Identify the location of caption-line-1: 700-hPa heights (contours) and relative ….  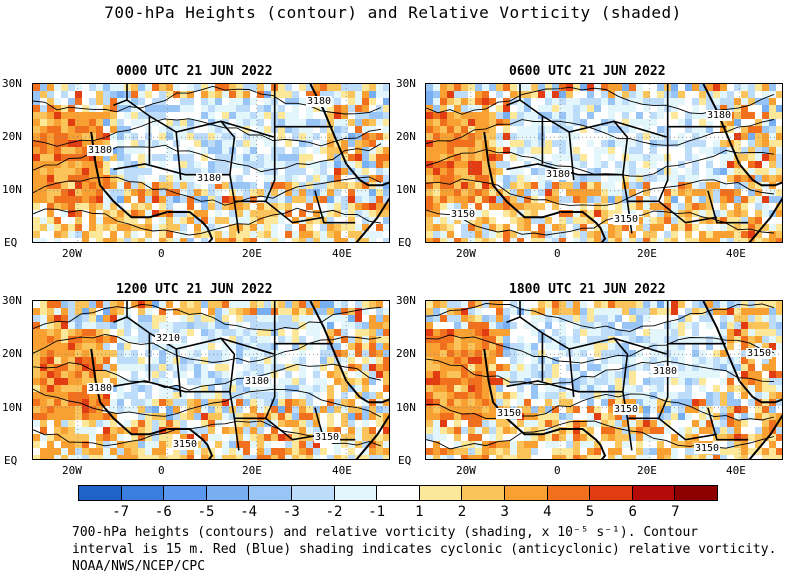
(385, 532).